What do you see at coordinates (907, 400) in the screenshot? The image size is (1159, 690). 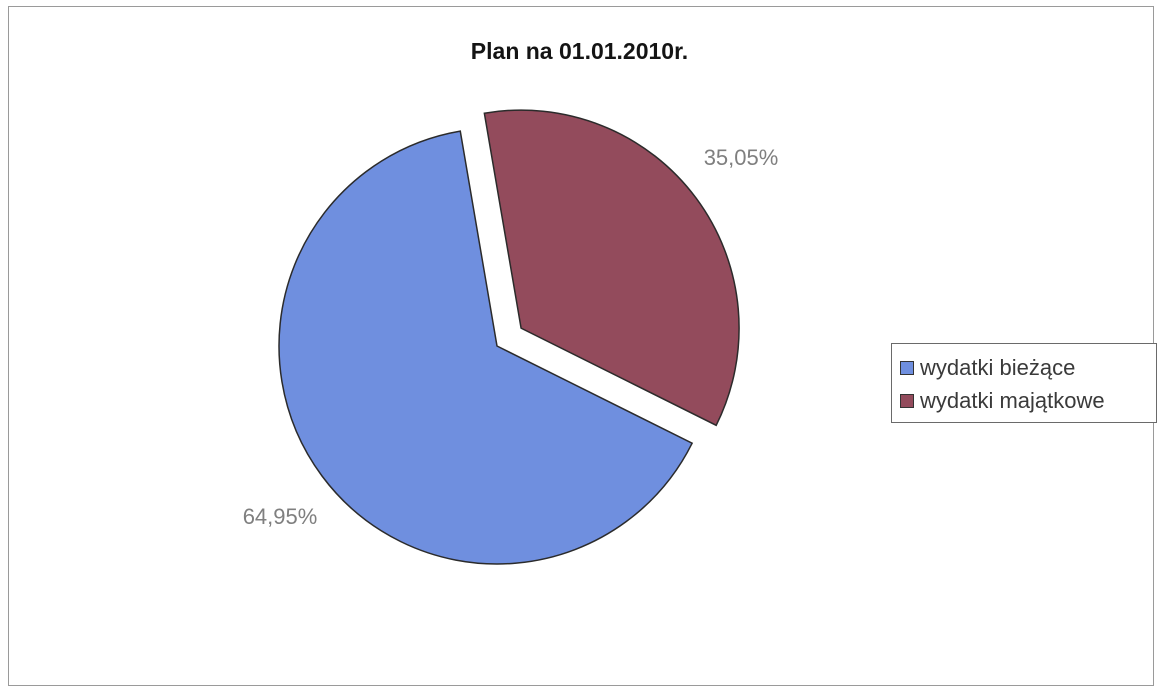 I see `legend-swatch-wydatki-majatkowe` at bounding box center [907, 400].